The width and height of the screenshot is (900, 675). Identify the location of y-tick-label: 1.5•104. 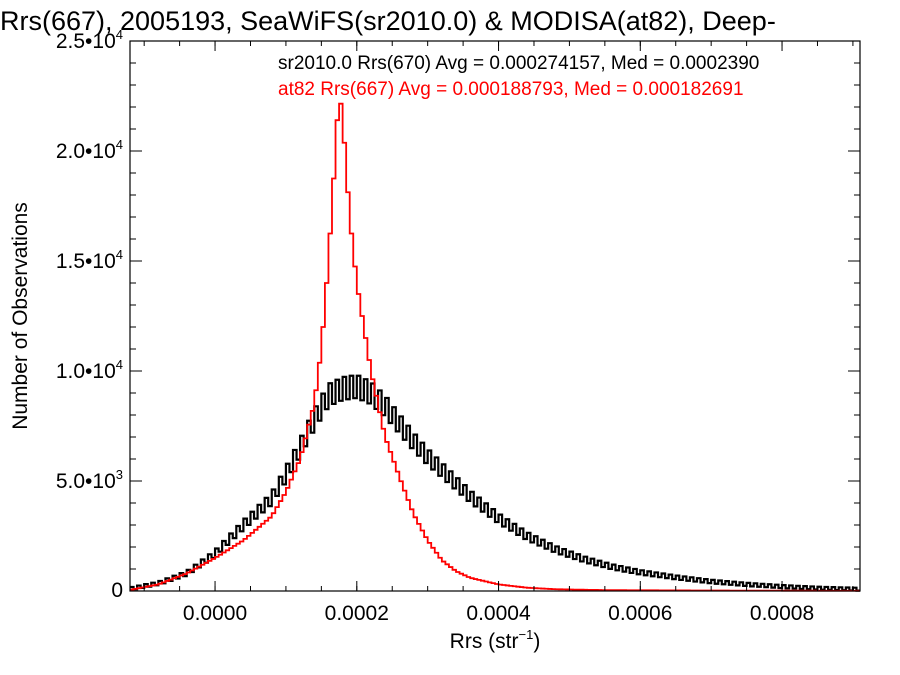
(89, 260).